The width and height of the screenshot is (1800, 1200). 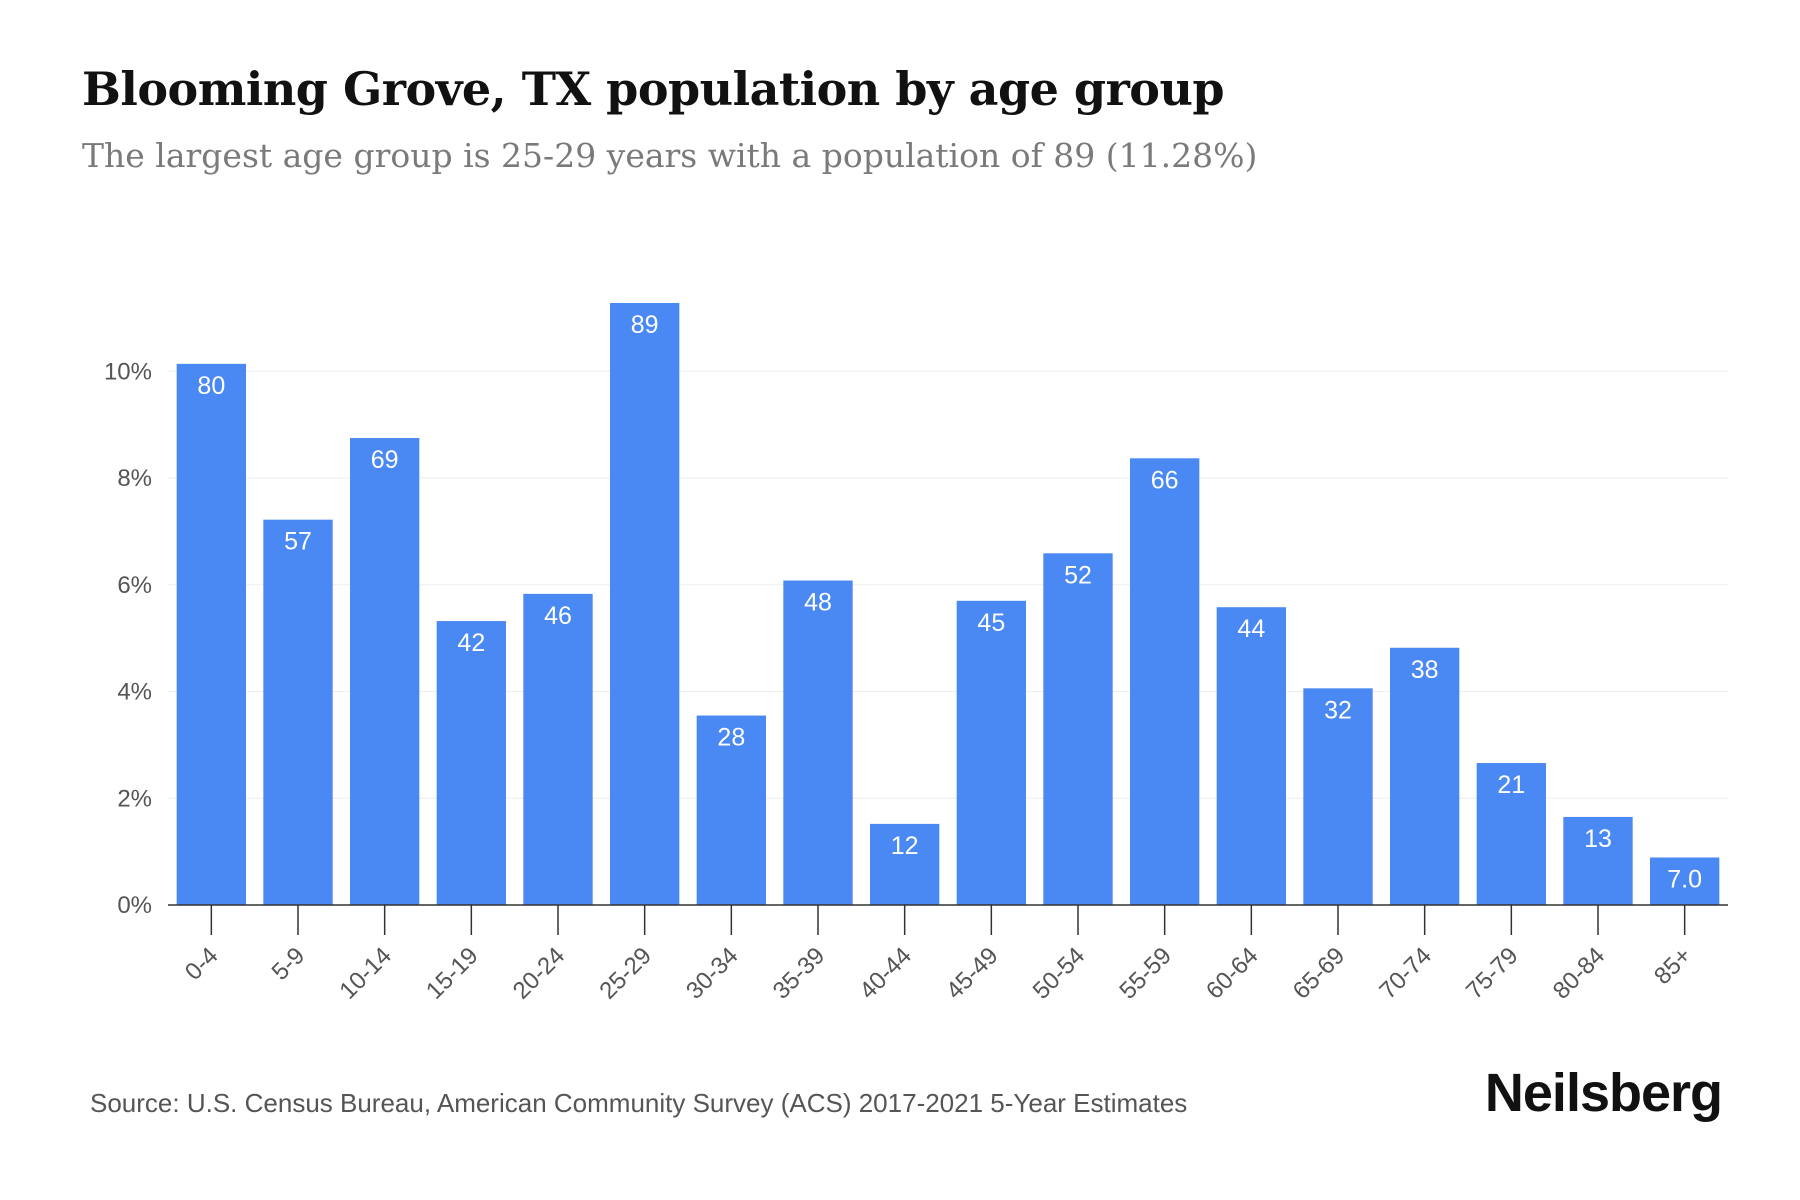 What do you see at coordinates (731, 738) in the screenshot?
I see `bar-value-label: 28` at bounding box center [731, 738].